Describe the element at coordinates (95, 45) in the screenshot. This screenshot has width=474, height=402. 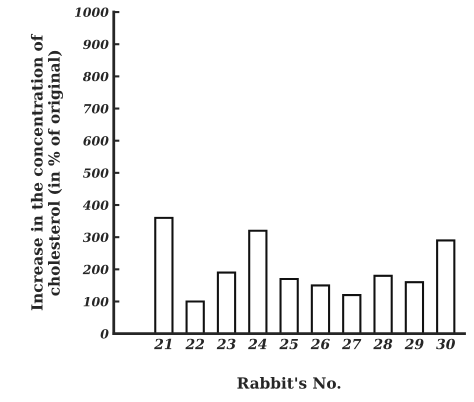
I see `y-tick-label: 900` at that location.